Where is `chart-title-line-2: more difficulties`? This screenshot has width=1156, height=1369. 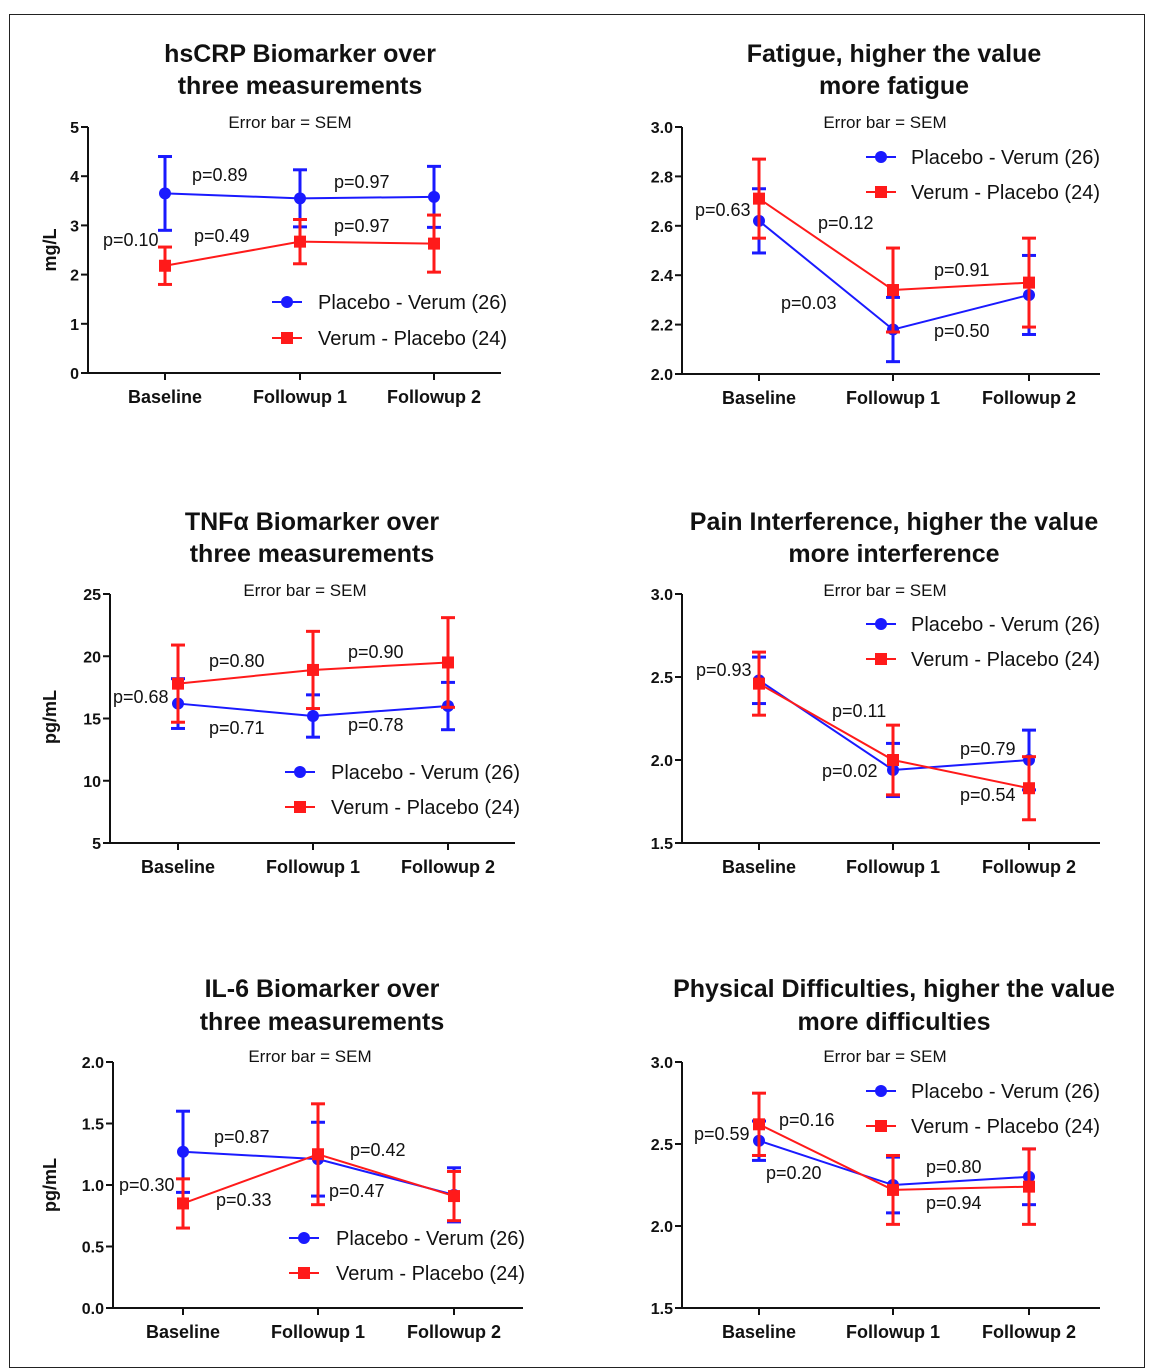 chart-title-line-2: more difficulties is located at coordinates (893, 1022).